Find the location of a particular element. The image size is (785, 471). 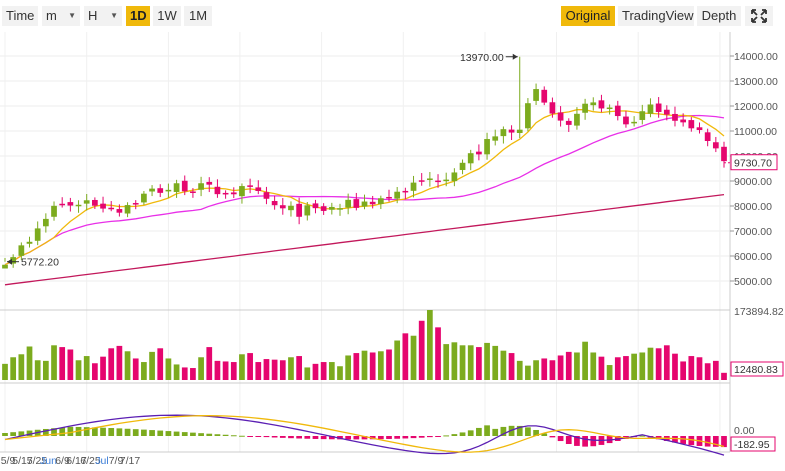

view-original-button: Original is located at coordinates (588, 16).